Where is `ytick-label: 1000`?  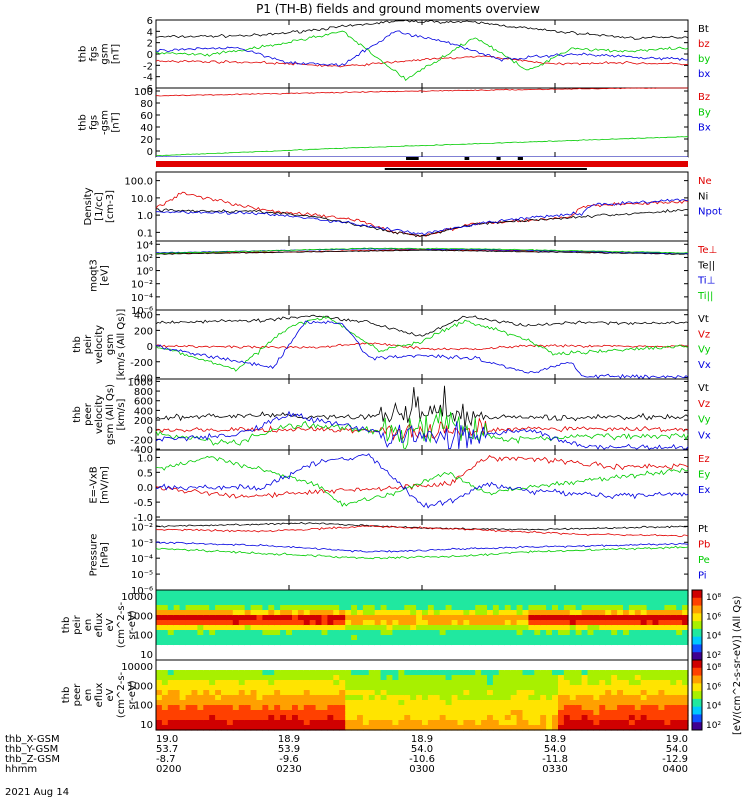
ytick-label: 1000 is located at coordinates (140, 686).